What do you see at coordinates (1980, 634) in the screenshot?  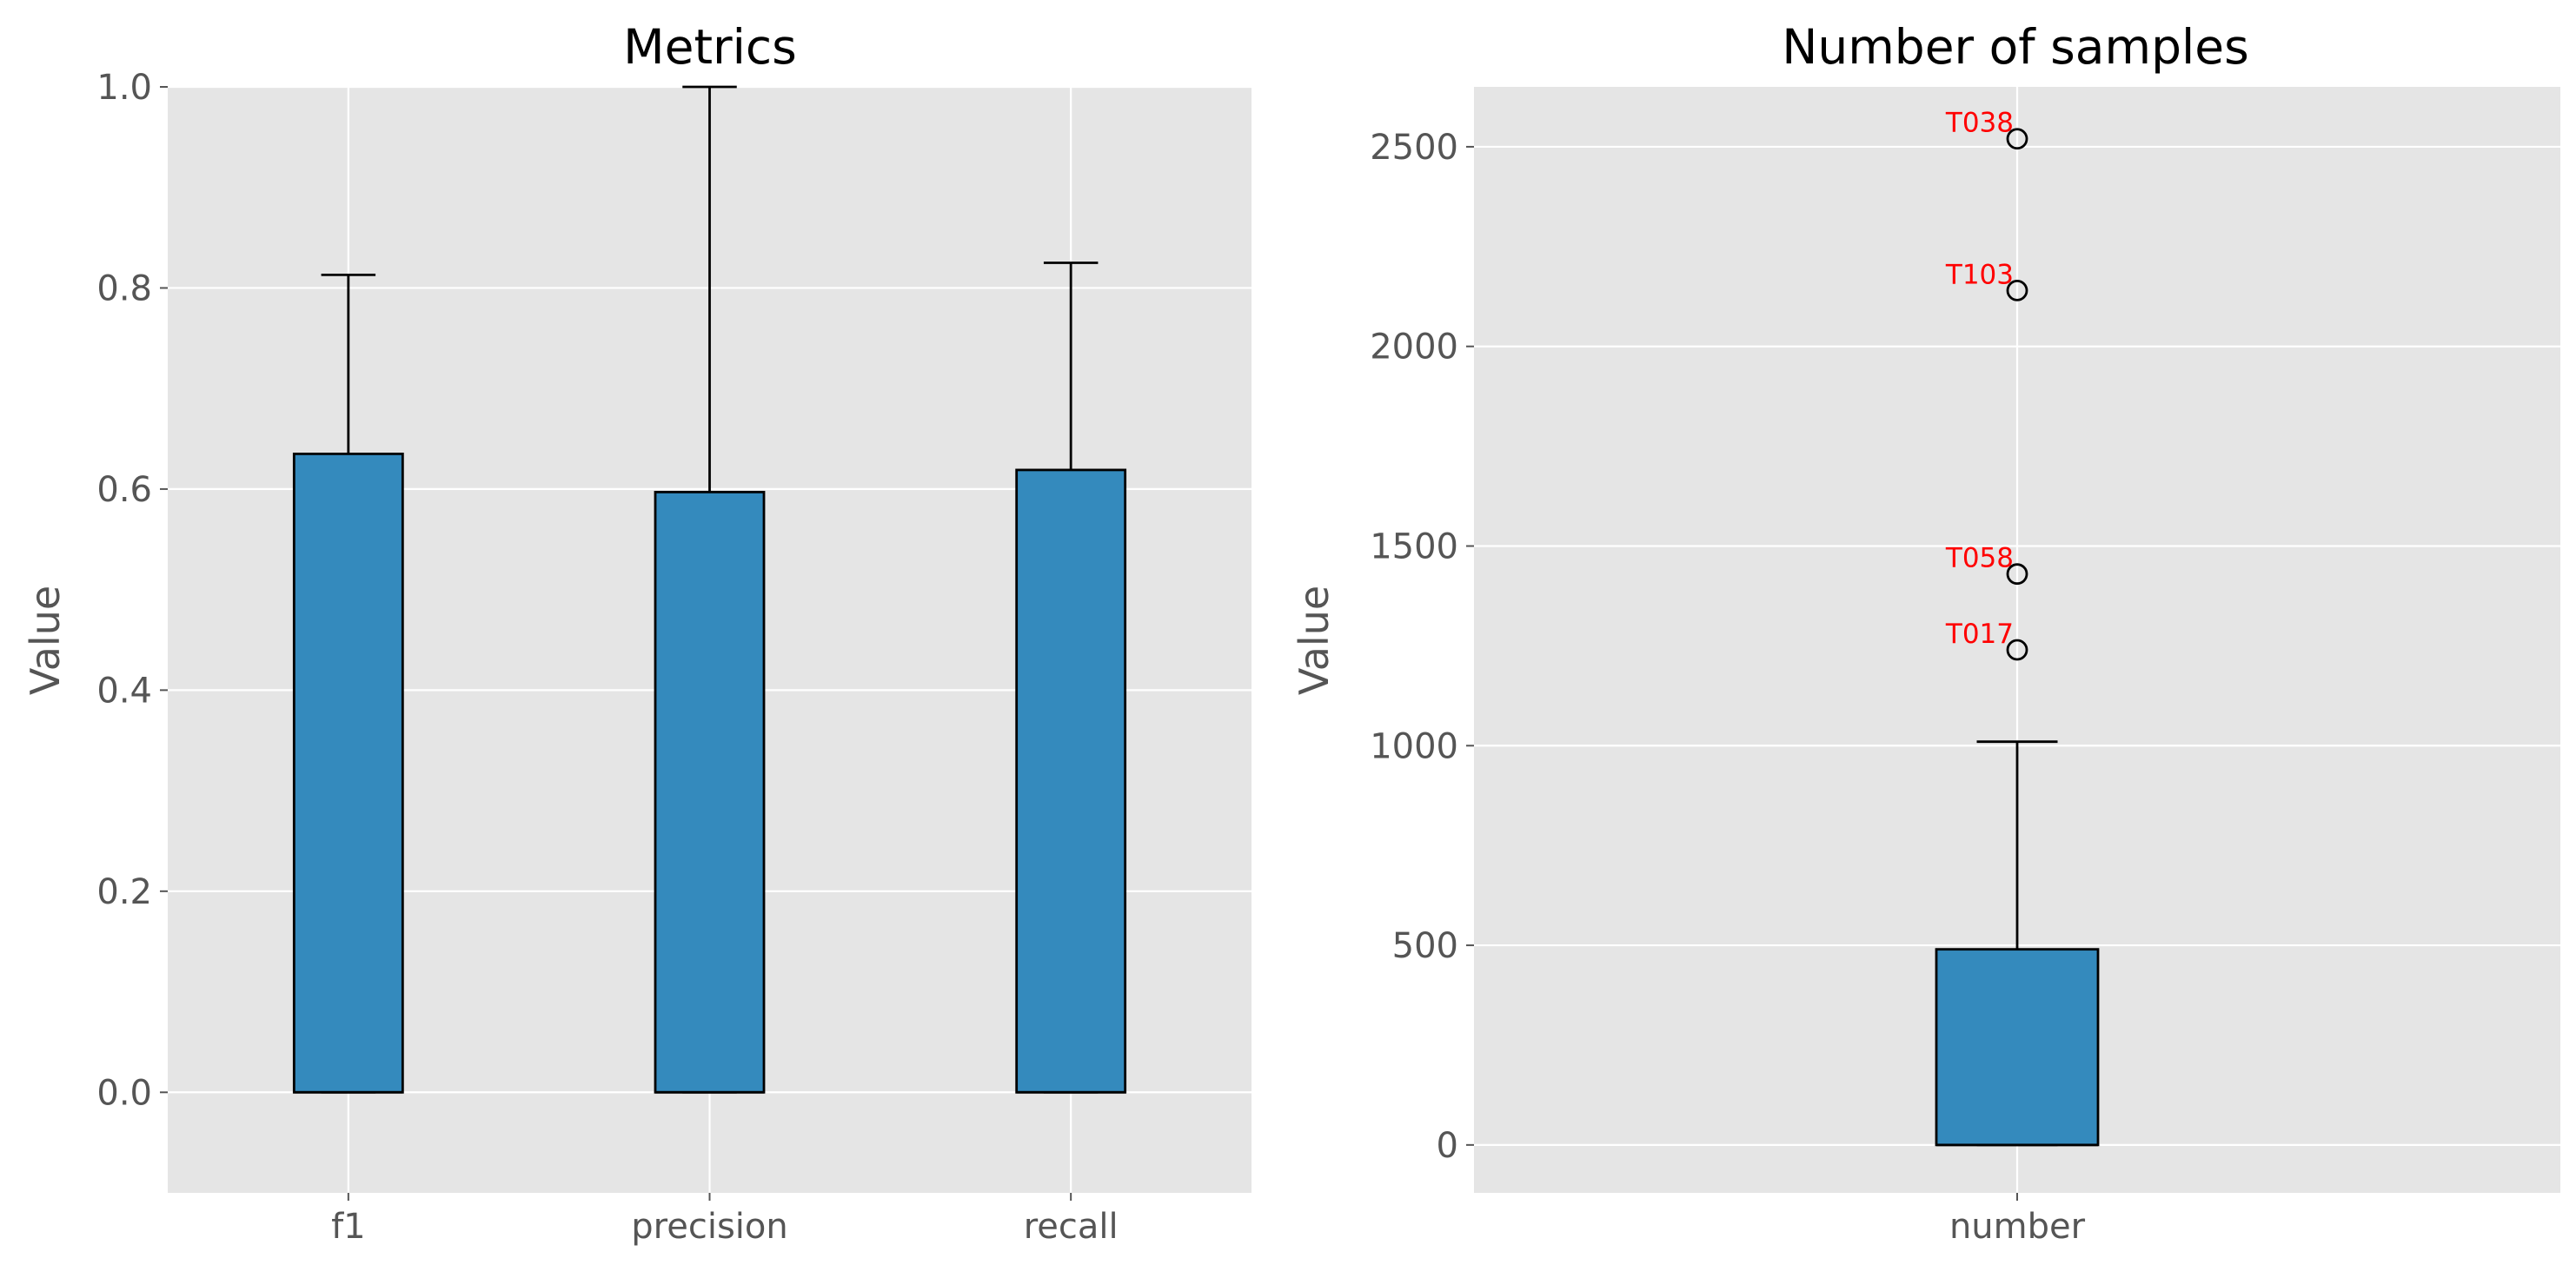 I see `outlier-label: T017` at bounding box center [1980, 634].